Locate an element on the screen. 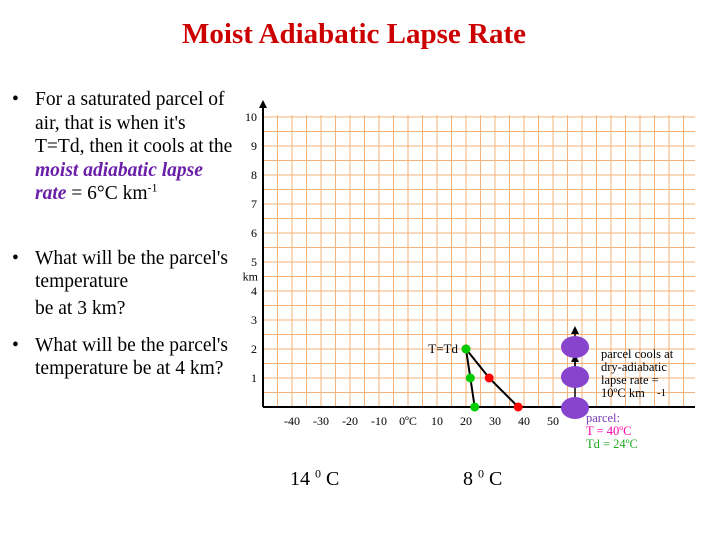 This screenshot has width=720, height=540. parcel-temperature: T = 40ºC is located at coordinates (608, 431).